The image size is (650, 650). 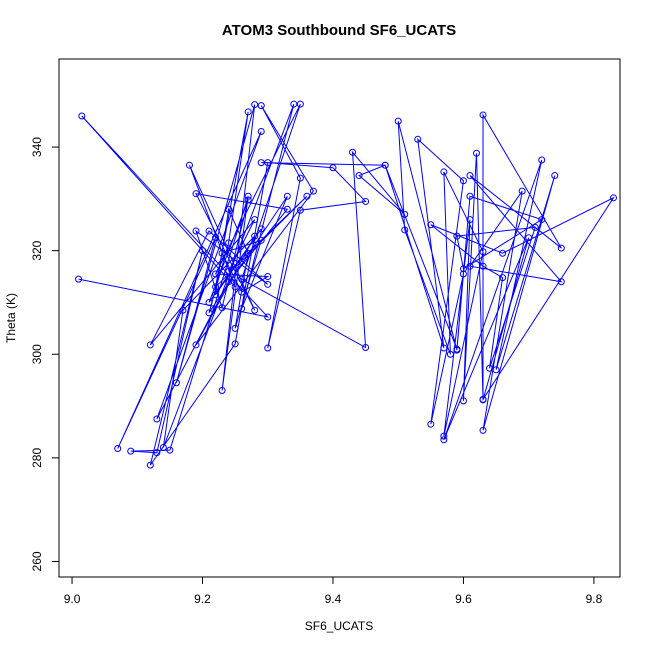 What do you see at coordinates (37, 147) in the screenshot?
I see `y-tick-label: 340` at bounding box center [37, 147].